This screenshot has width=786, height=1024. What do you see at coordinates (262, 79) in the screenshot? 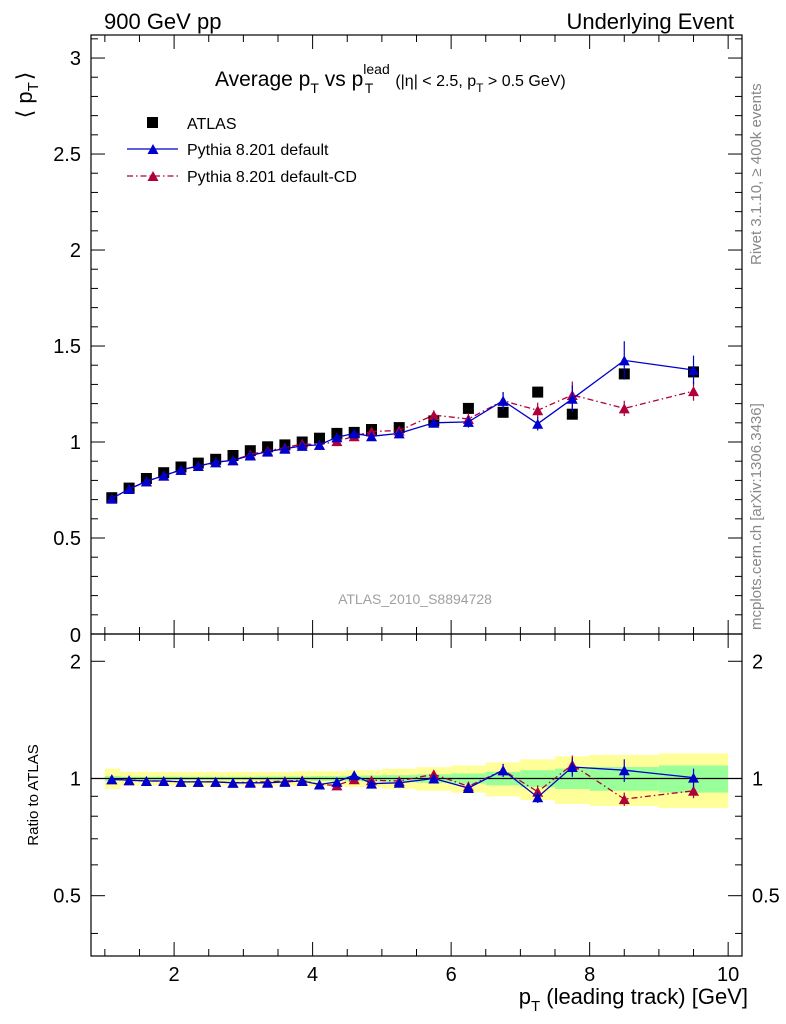
I see `title-main: Average p` at bounding box center [262, 79].